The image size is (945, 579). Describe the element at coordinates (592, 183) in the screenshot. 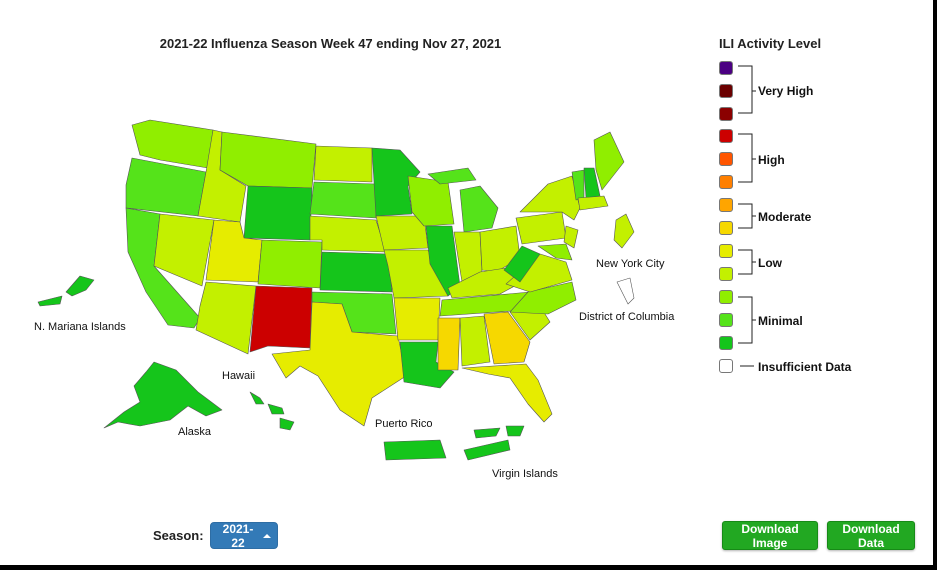

I see `state-new-hampshire` at that location.